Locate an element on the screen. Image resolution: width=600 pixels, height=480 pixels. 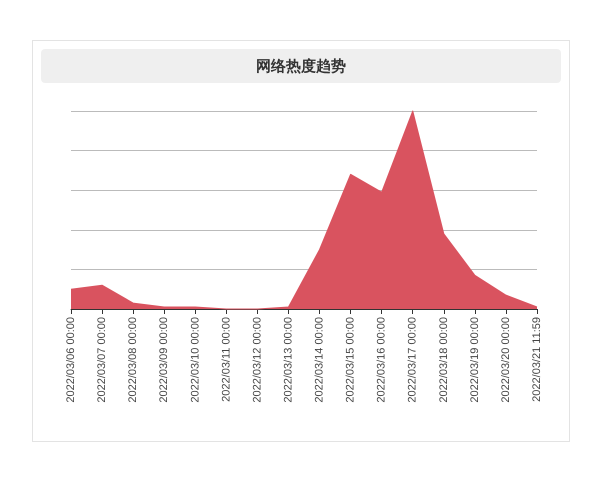
x-tick-label: 2022/03/09 00:00 is located at coordinates (164, 360).